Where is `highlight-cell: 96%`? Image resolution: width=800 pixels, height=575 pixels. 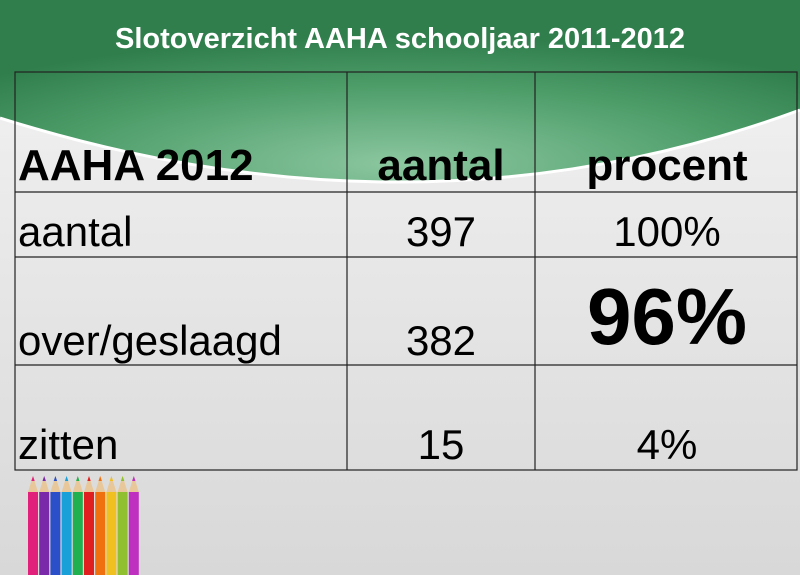 highlight-cell: 96% is located at coordinates (667, 316).